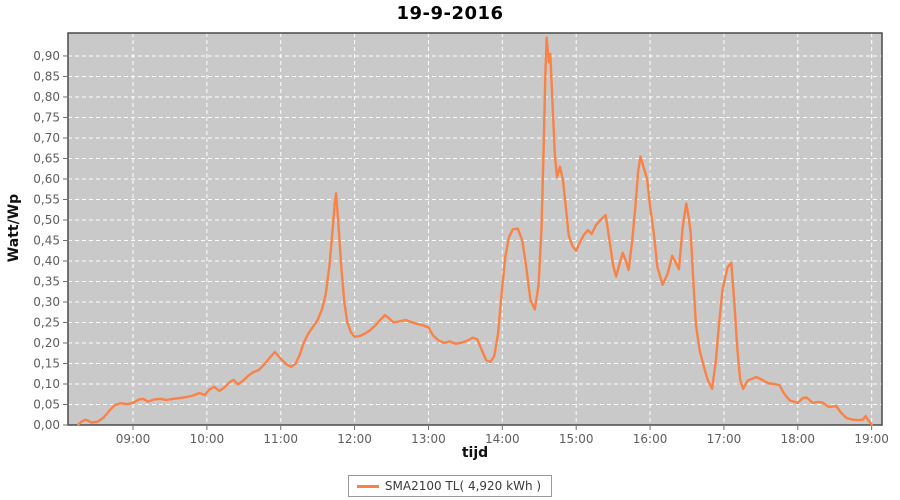 The image size is (900, 500). What do you see at coordinates (14, 228) in the screenshot?
I see `y-axis-title: Watt/Wp` at bounding box center [14, 228].